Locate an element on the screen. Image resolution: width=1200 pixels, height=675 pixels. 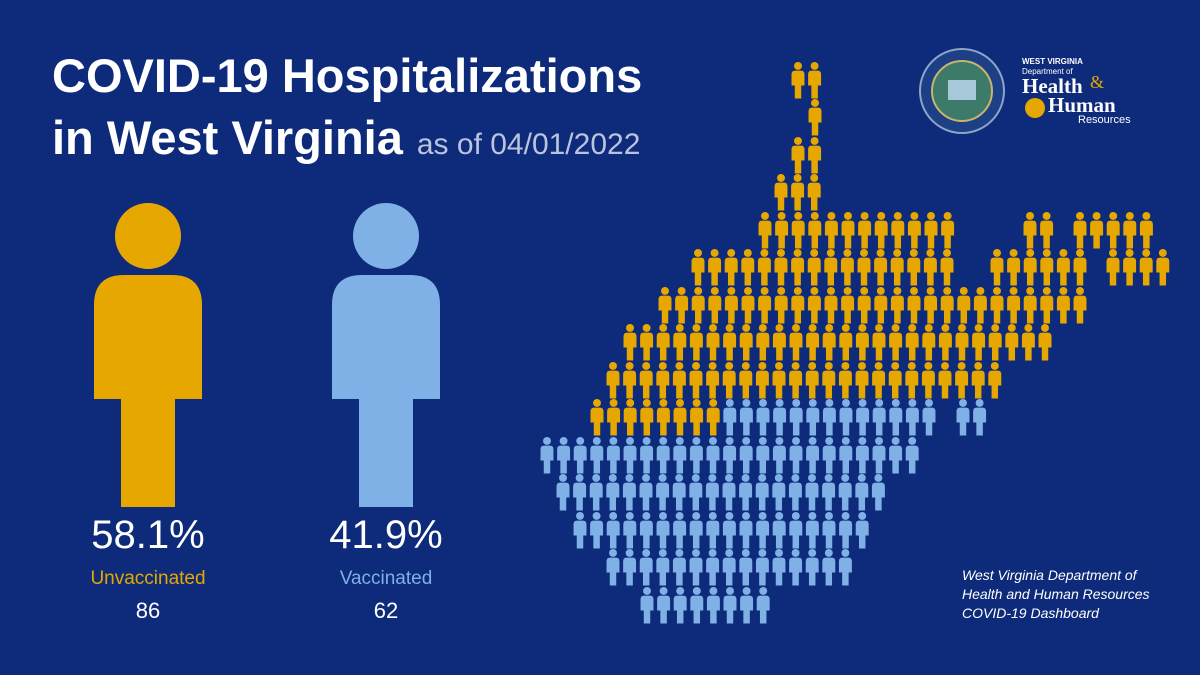
group-icon is located at coordinates (148, 355).